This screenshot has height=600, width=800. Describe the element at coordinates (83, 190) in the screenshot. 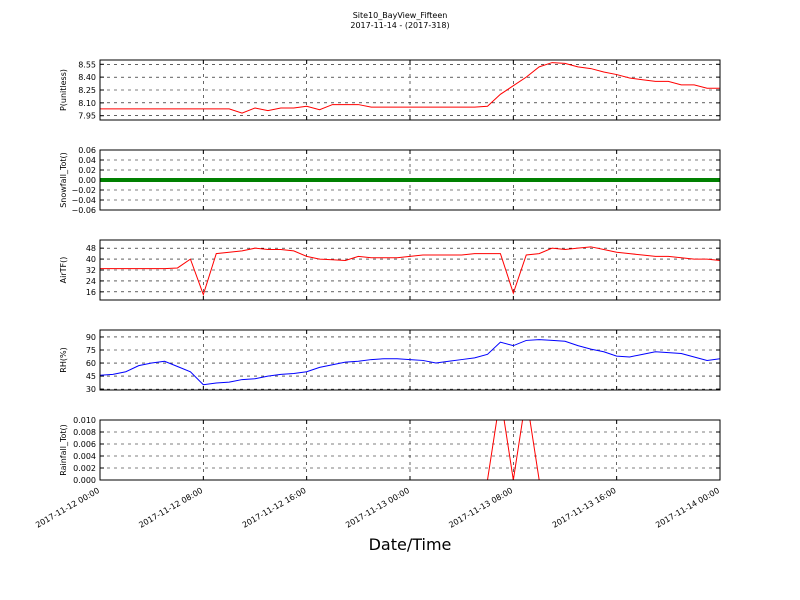

I see `y-tick-label: −0.02` at that location.